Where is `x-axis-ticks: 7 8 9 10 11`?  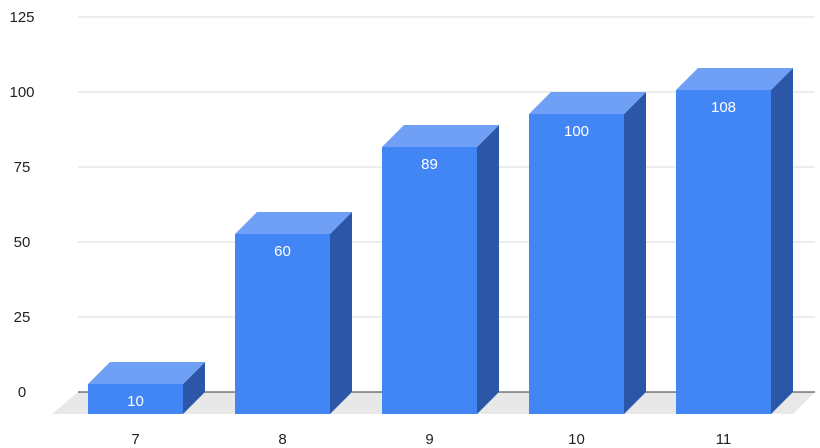
x-axis-ticks: 7 8 9 10 11 is located at coordinates (431, 439).